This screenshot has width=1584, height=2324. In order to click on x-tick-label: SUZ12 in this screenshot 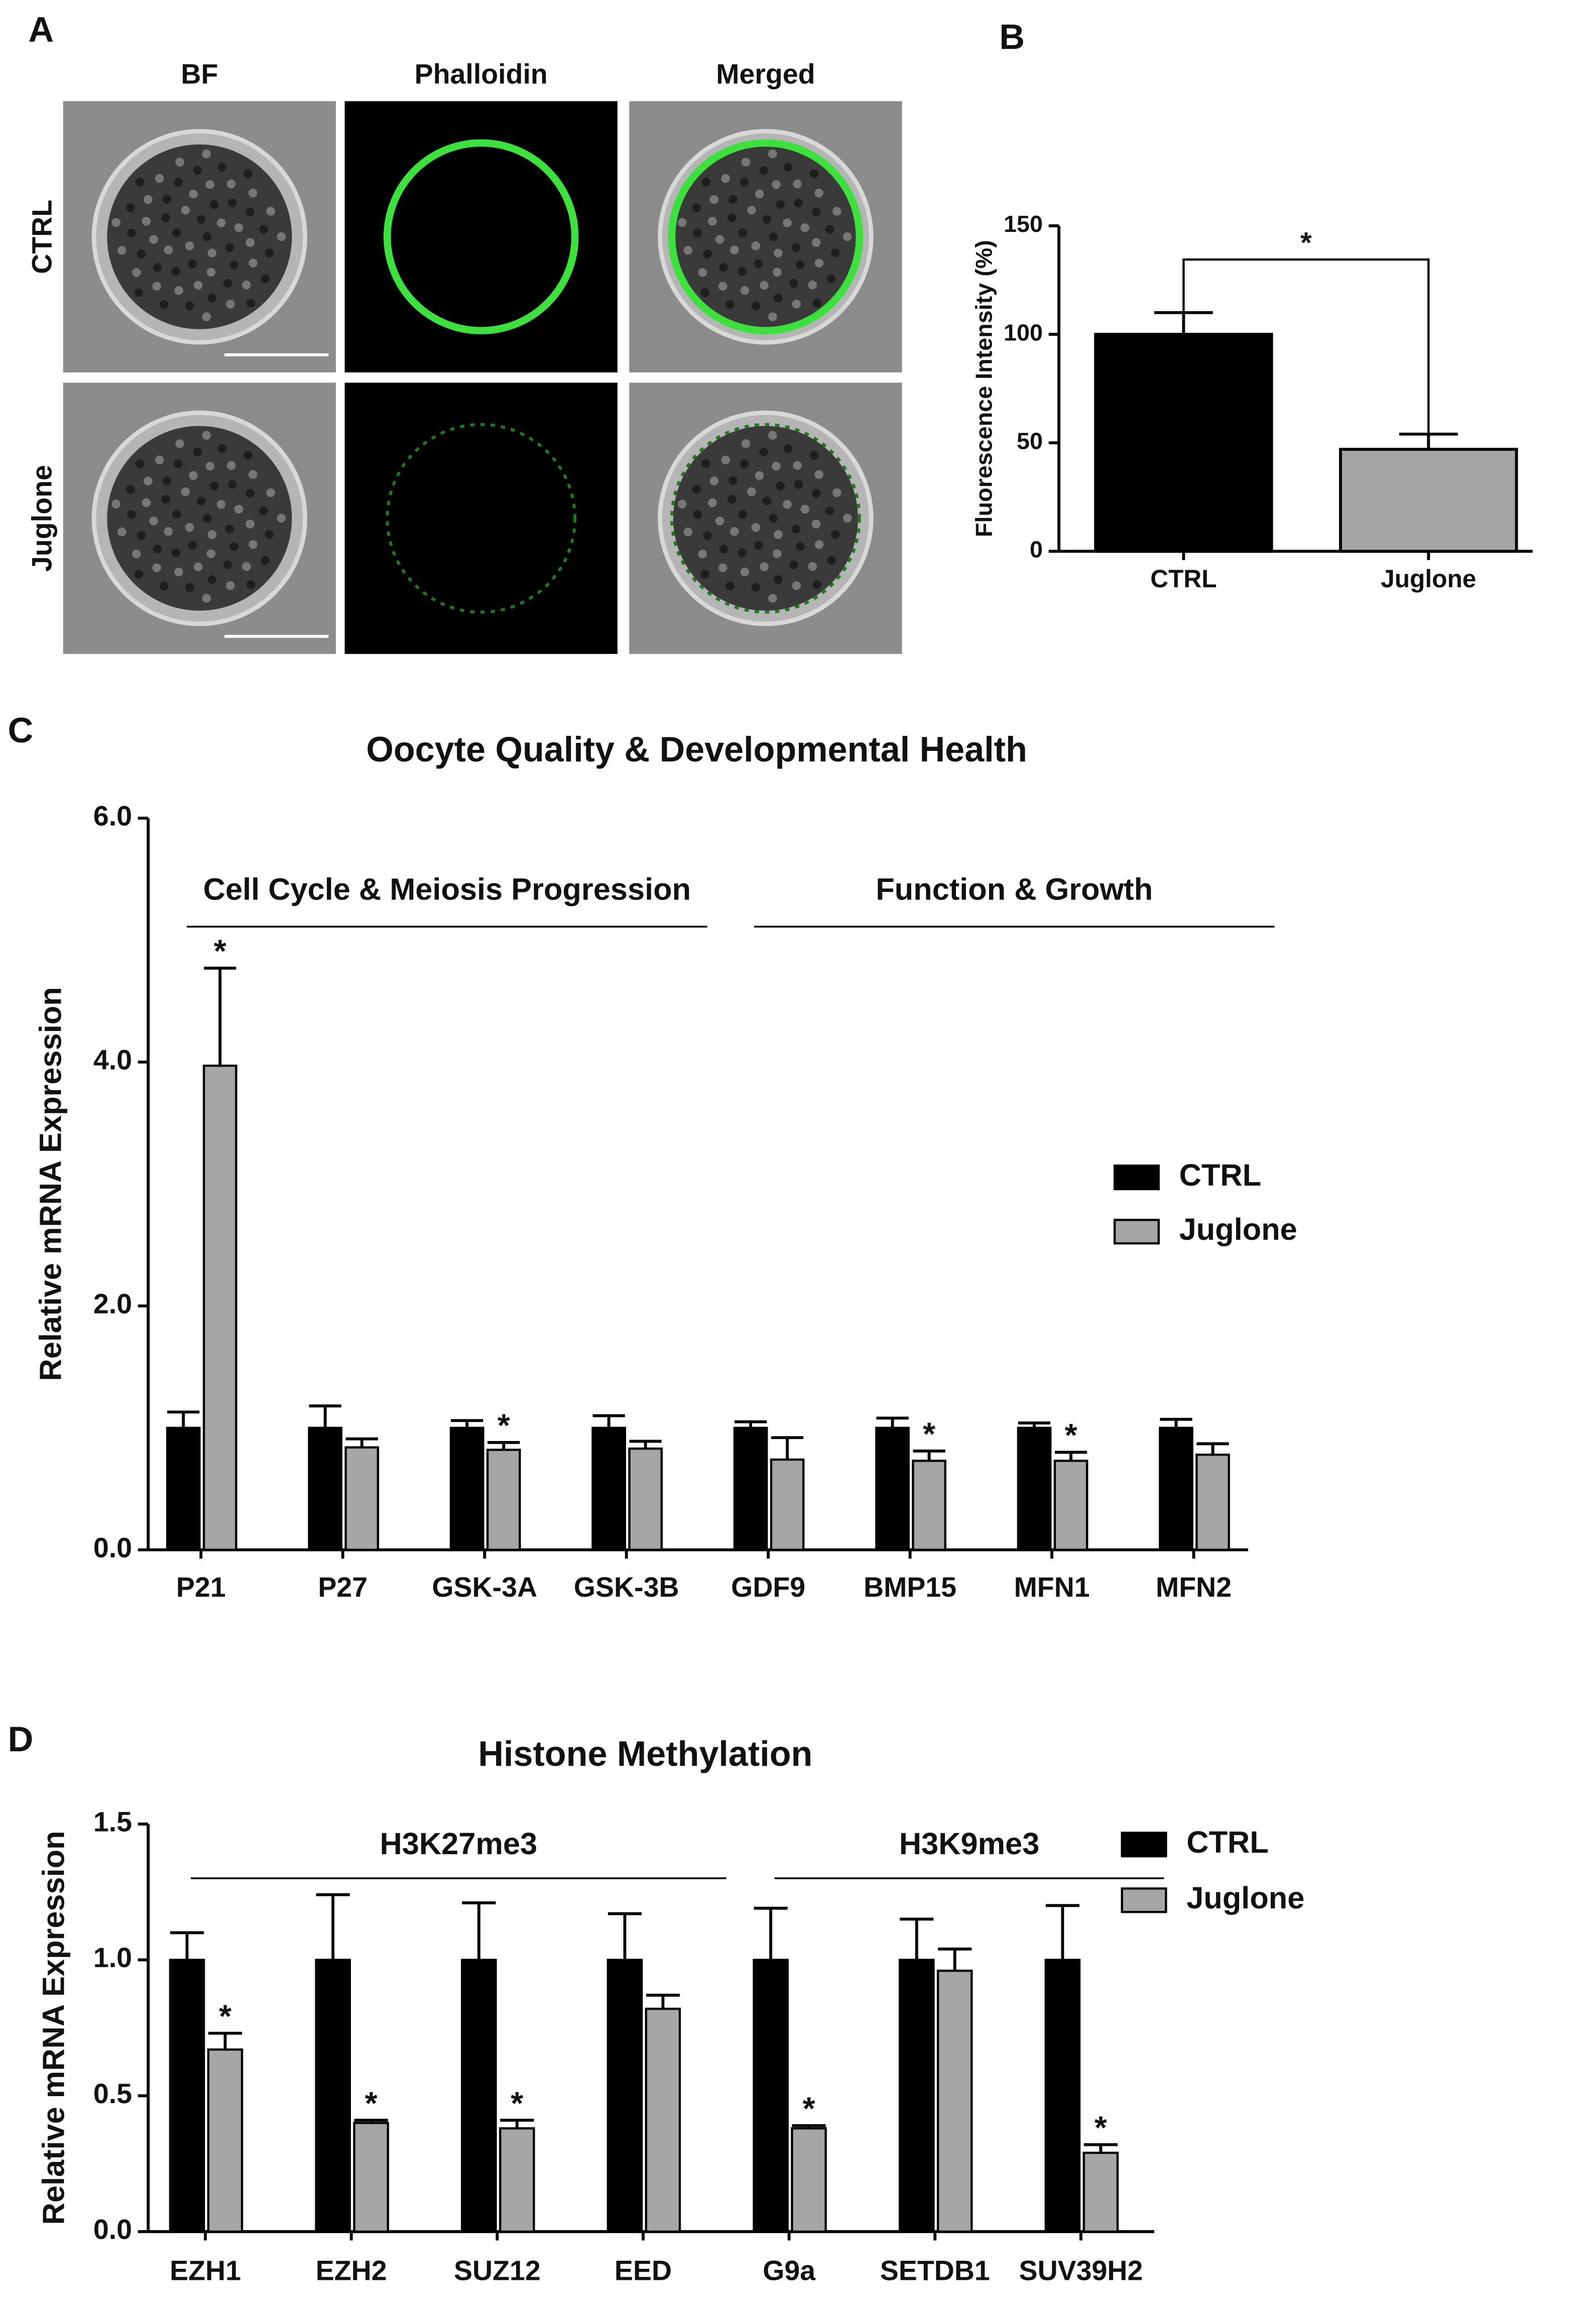, I will do `click(497, 2270)`.